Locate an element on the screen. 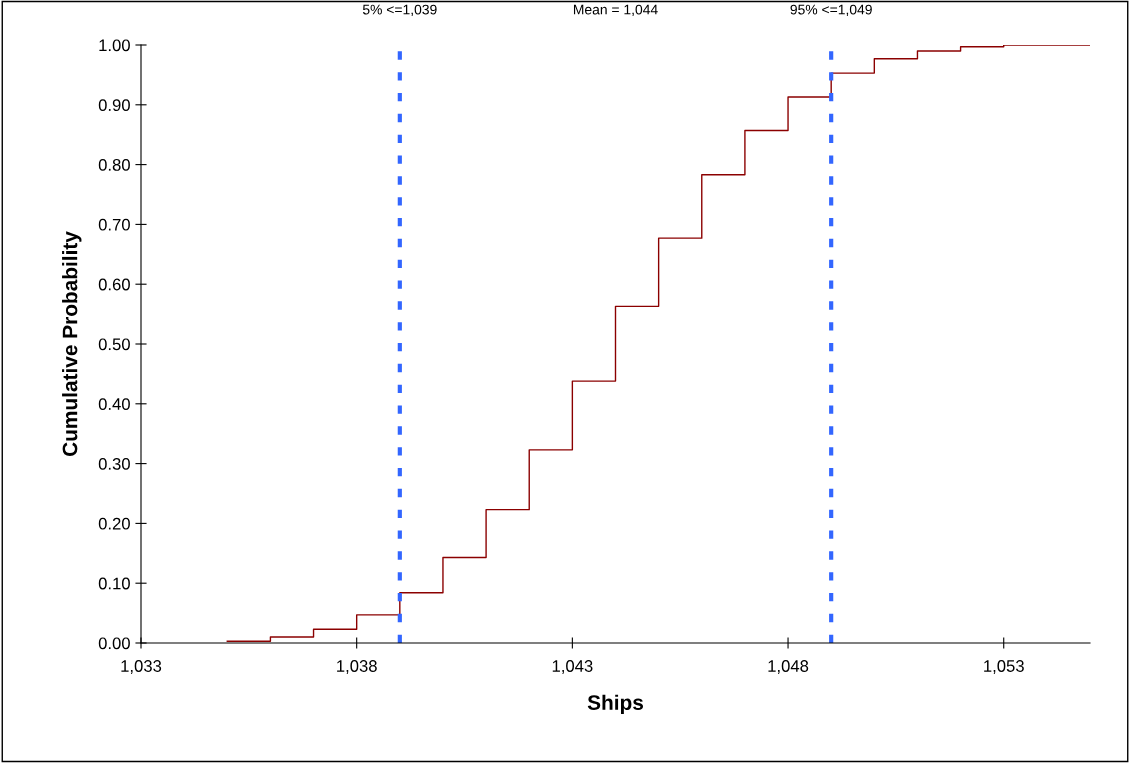 The height and width of the screenshot is (763, 1130). y-tick-label: 0.80 is located at coordinates (114, 165).